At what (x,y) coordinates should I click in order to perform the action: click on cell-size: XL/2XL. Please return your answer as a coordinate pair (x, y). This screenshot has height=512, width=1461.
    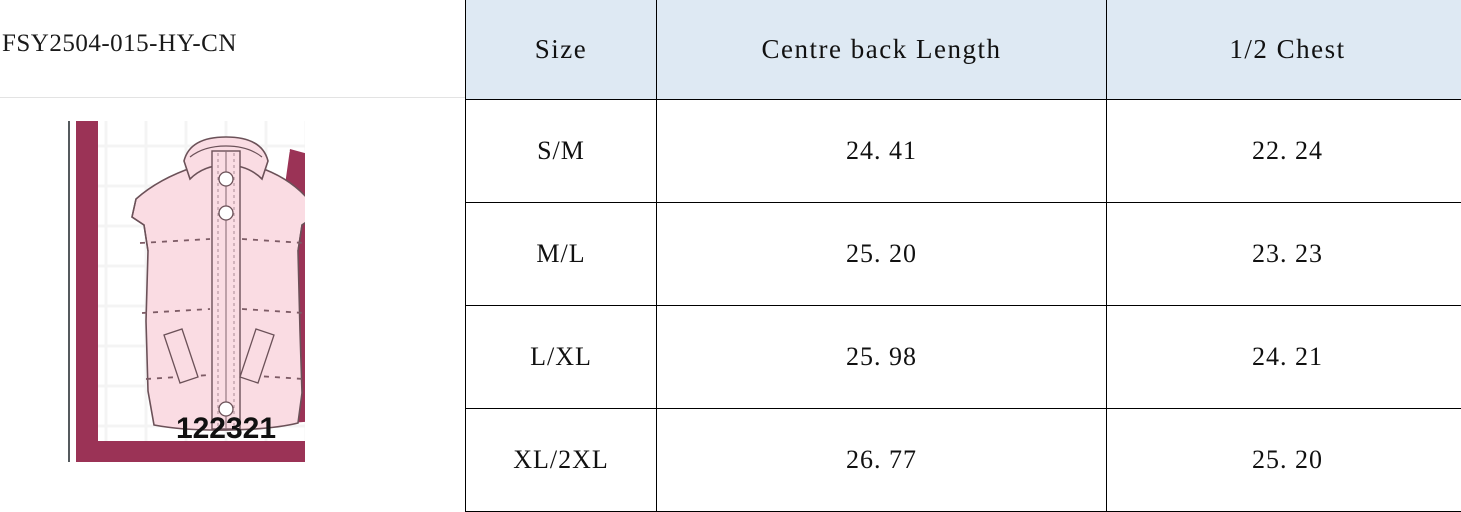
    Looking at the image, I should click on (561, 460).